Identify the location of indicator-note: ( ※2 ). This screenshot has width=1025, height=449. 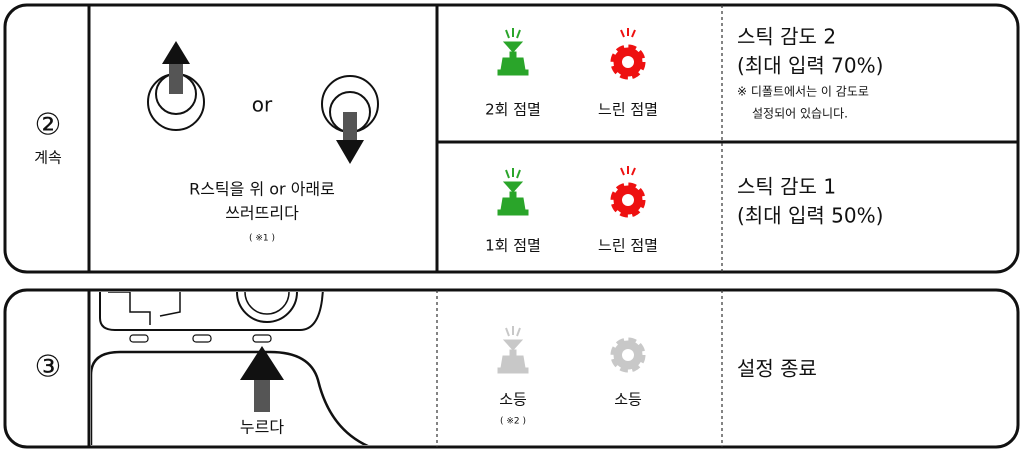
(513, 422).